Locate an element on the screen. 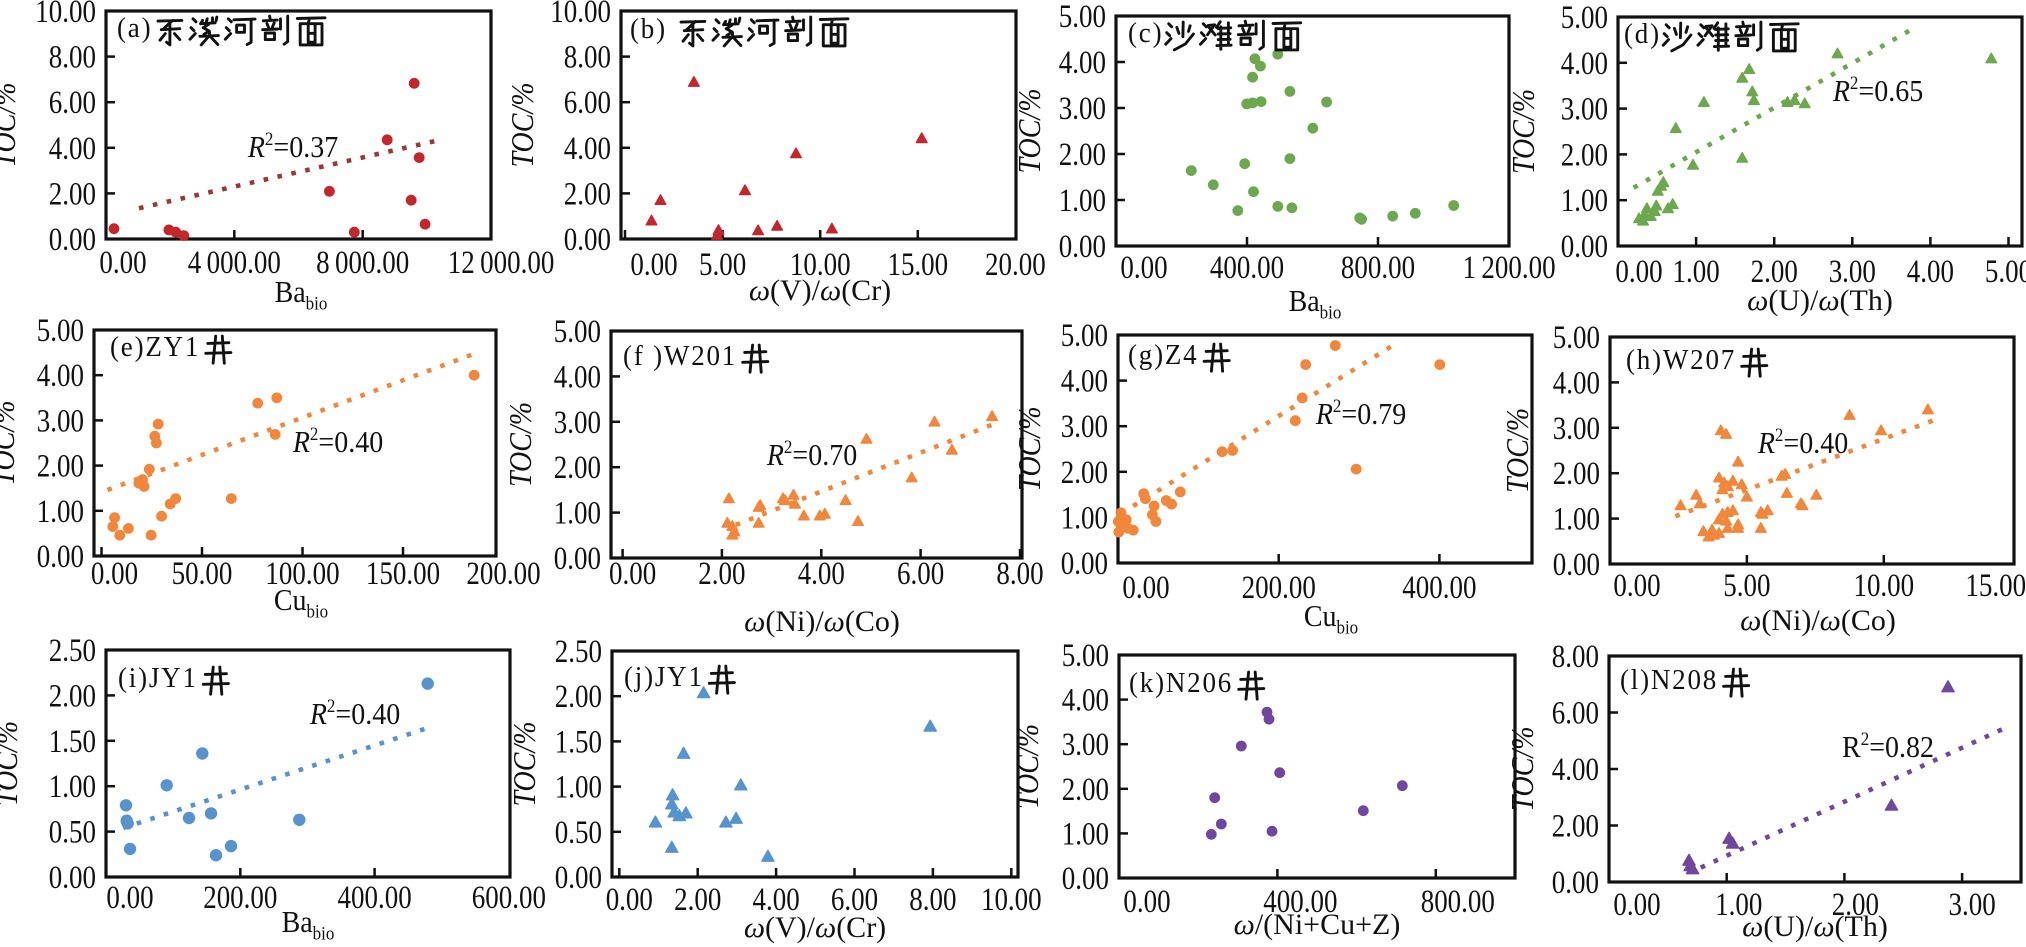 Image resolution: width=2026 pixels, height=947 pixels. svg-text: (f )W201 is located at coordinates (680, 356).